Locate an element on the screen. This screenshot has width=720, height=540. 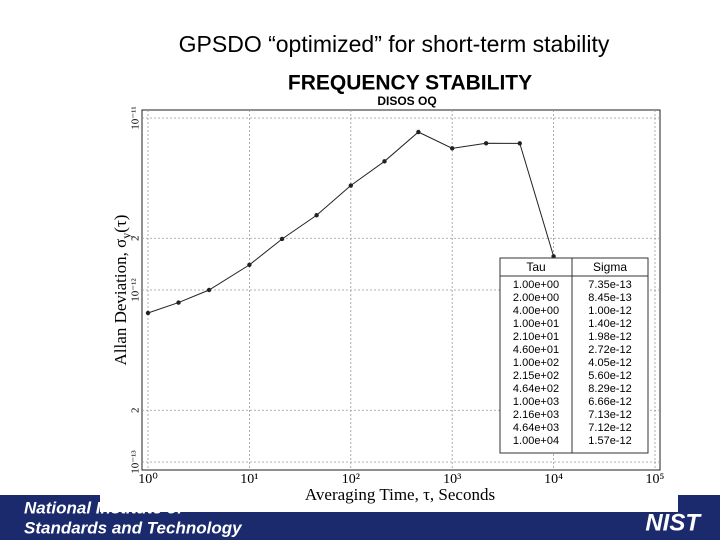
table-cell: 6.66e-12 is located at coordinates (609, 402).